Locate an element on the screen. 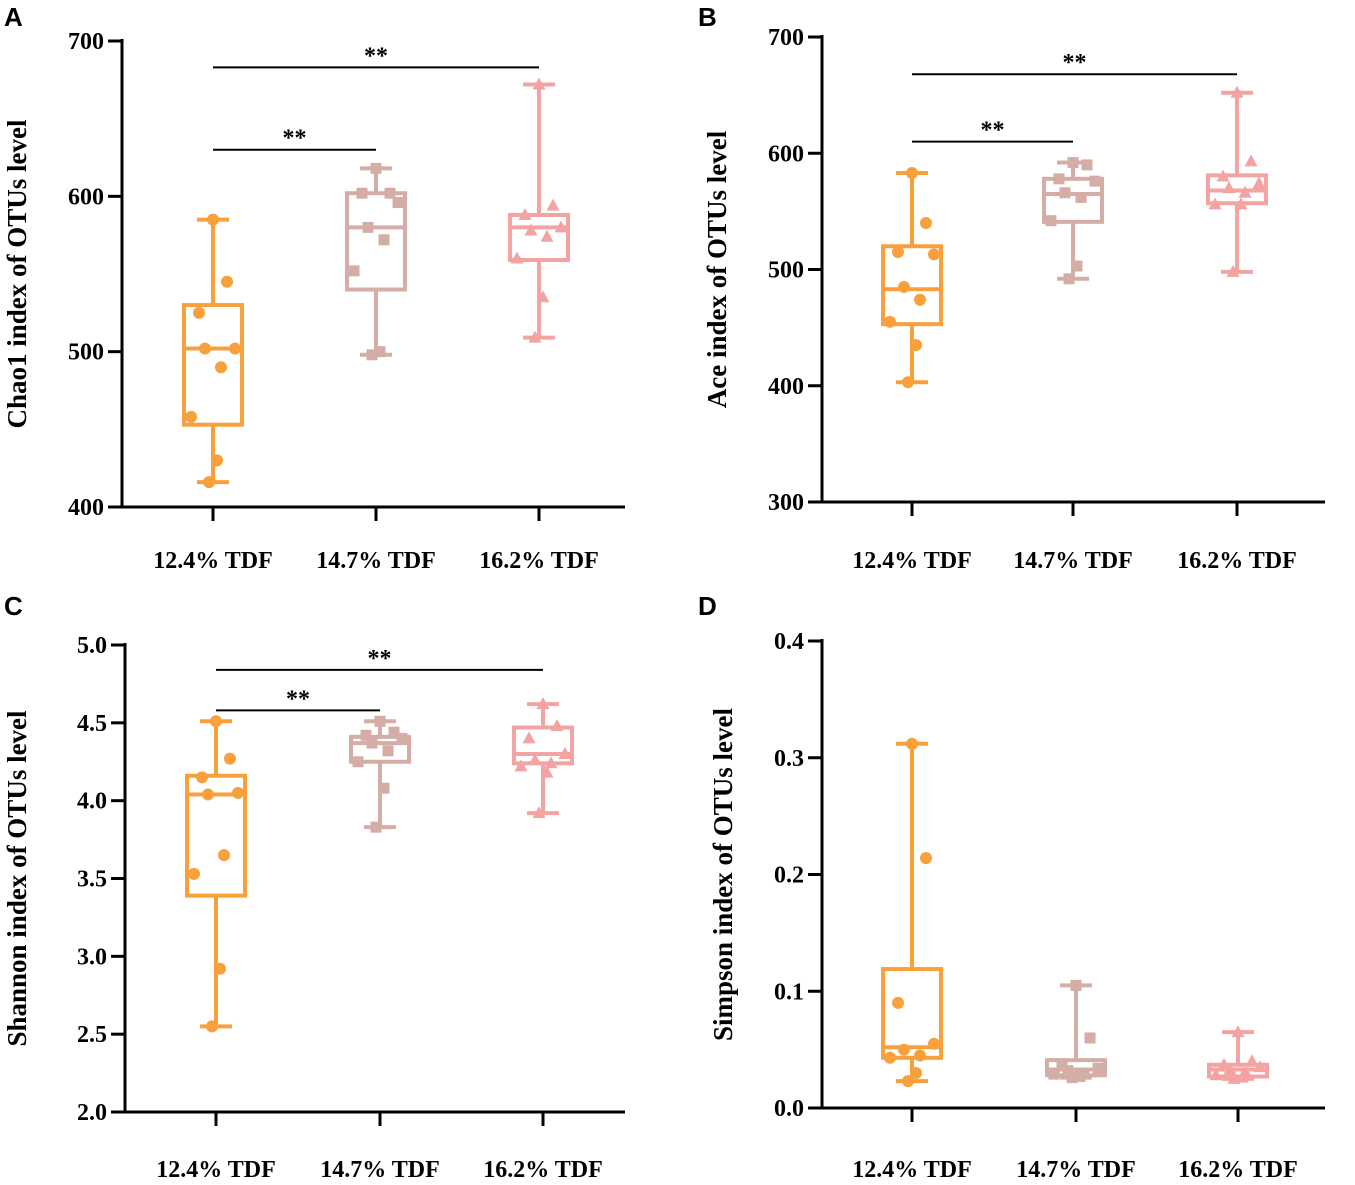  y-axis-title: Ace index of OTUs level is located at coordinates (717, 269).